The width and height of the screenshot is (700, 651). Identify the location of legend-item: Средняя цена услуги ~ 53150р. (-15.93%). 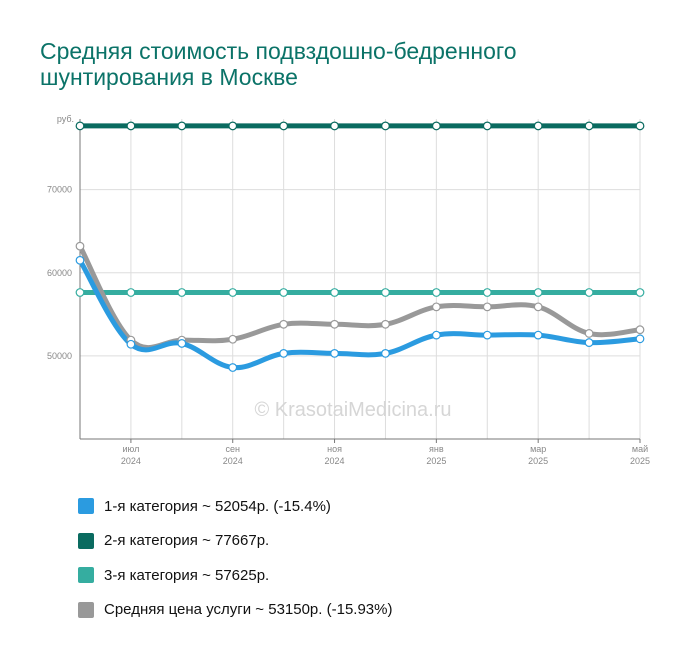
(235, 610).